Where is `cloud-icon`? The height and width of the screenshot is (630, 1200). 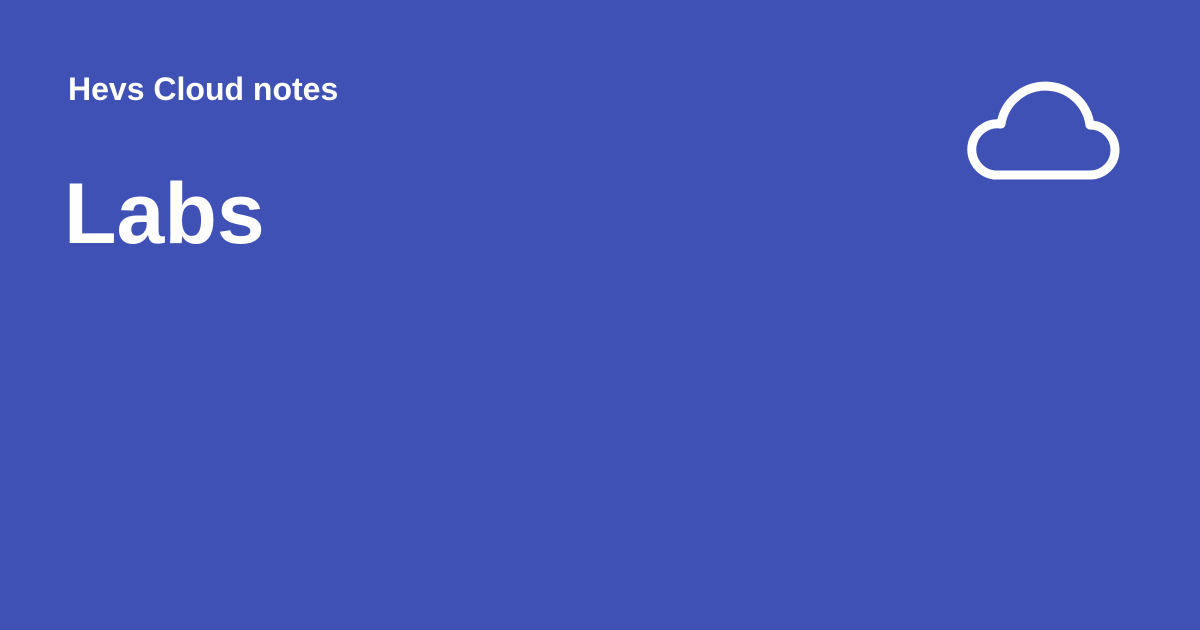
cloud-icon is located at coordinates (1044, 128).